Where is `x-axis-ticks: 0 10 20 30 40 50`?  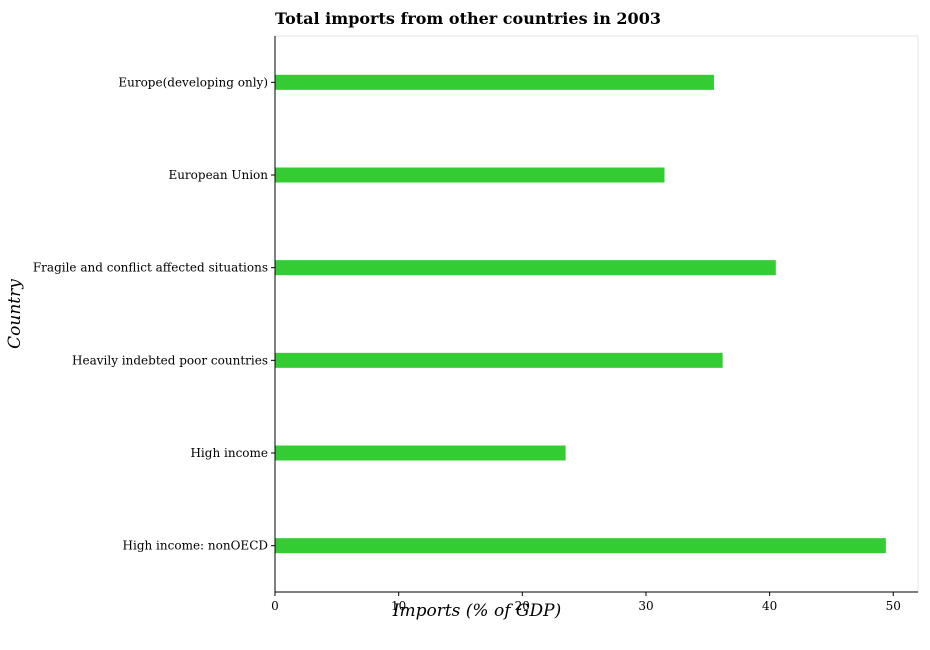 x-axis-ticks: 0 10 20 30 40 50 is located at coordinates (586, 602).